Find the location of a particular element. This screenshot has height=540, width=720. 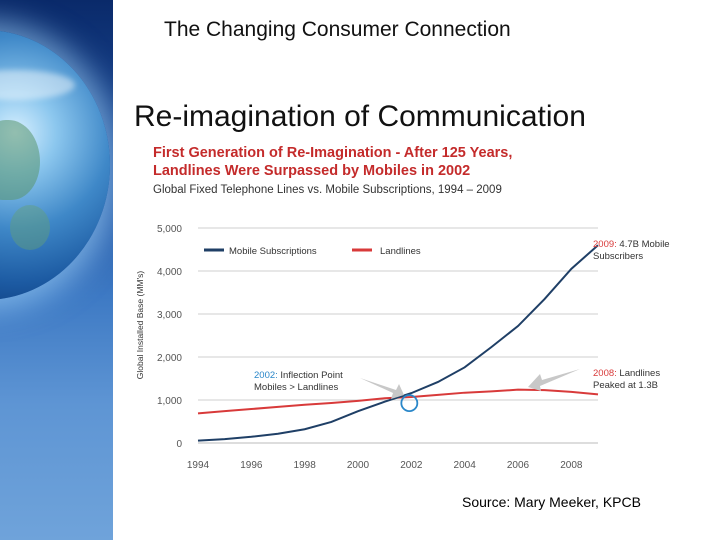

y-tick-label: 2,000 is located at coordinates (169, 358).